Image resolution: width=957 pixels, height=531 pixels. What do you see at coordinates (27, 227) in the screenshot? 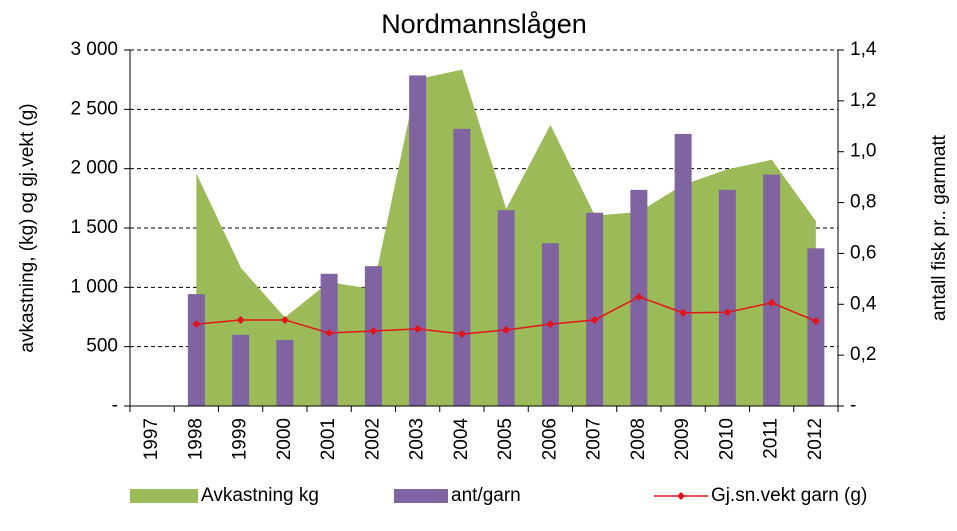
I see `y-axis-label: avkastning, (kg) og gj.vekt (g)` at bounding box center [27, 227].